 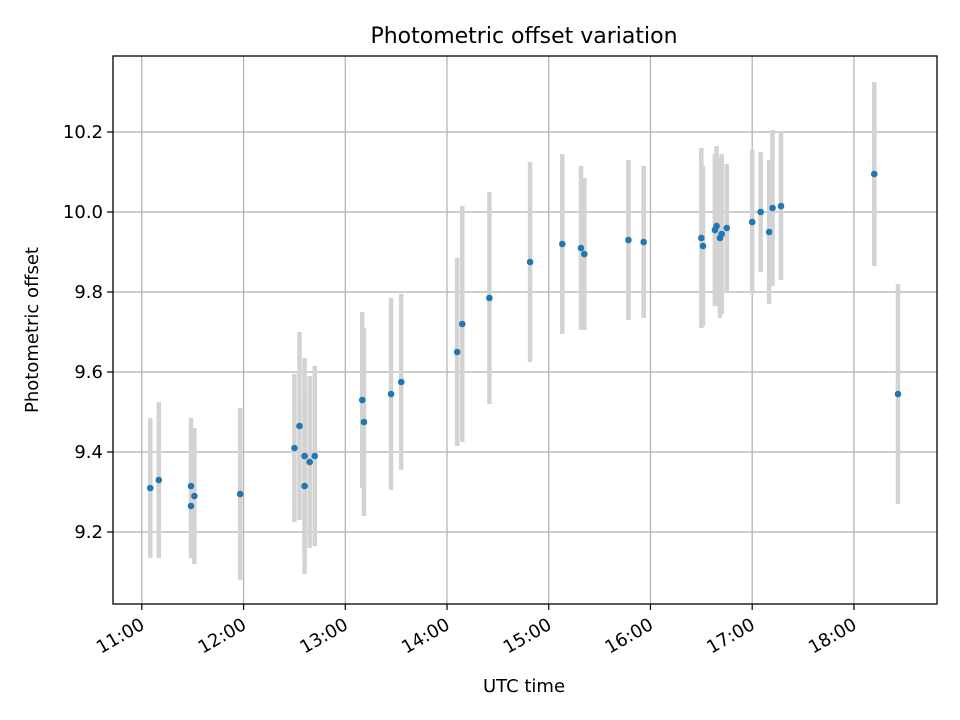 I want to click on y-tick-label: 10.0, so click(x=83, y=212).